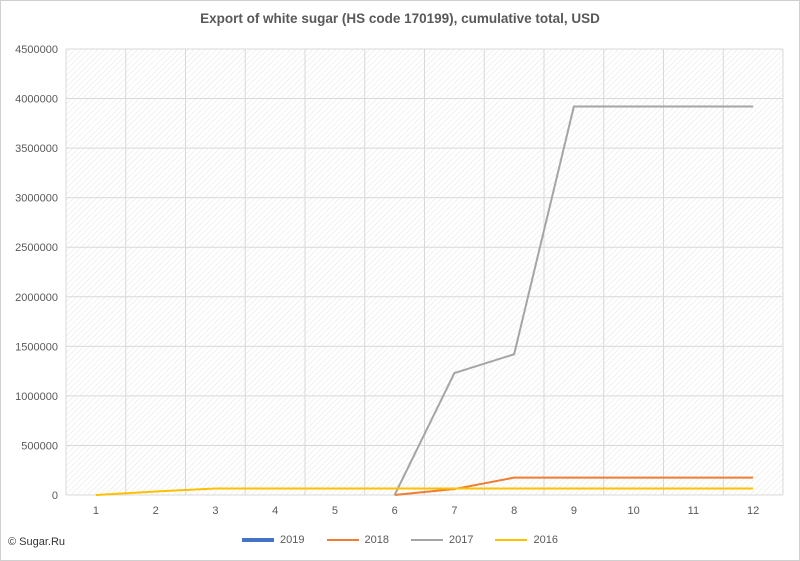 This screenshot has height=561, width=800. I want to click on y-tick-label: 1000000, so click(36, 397).